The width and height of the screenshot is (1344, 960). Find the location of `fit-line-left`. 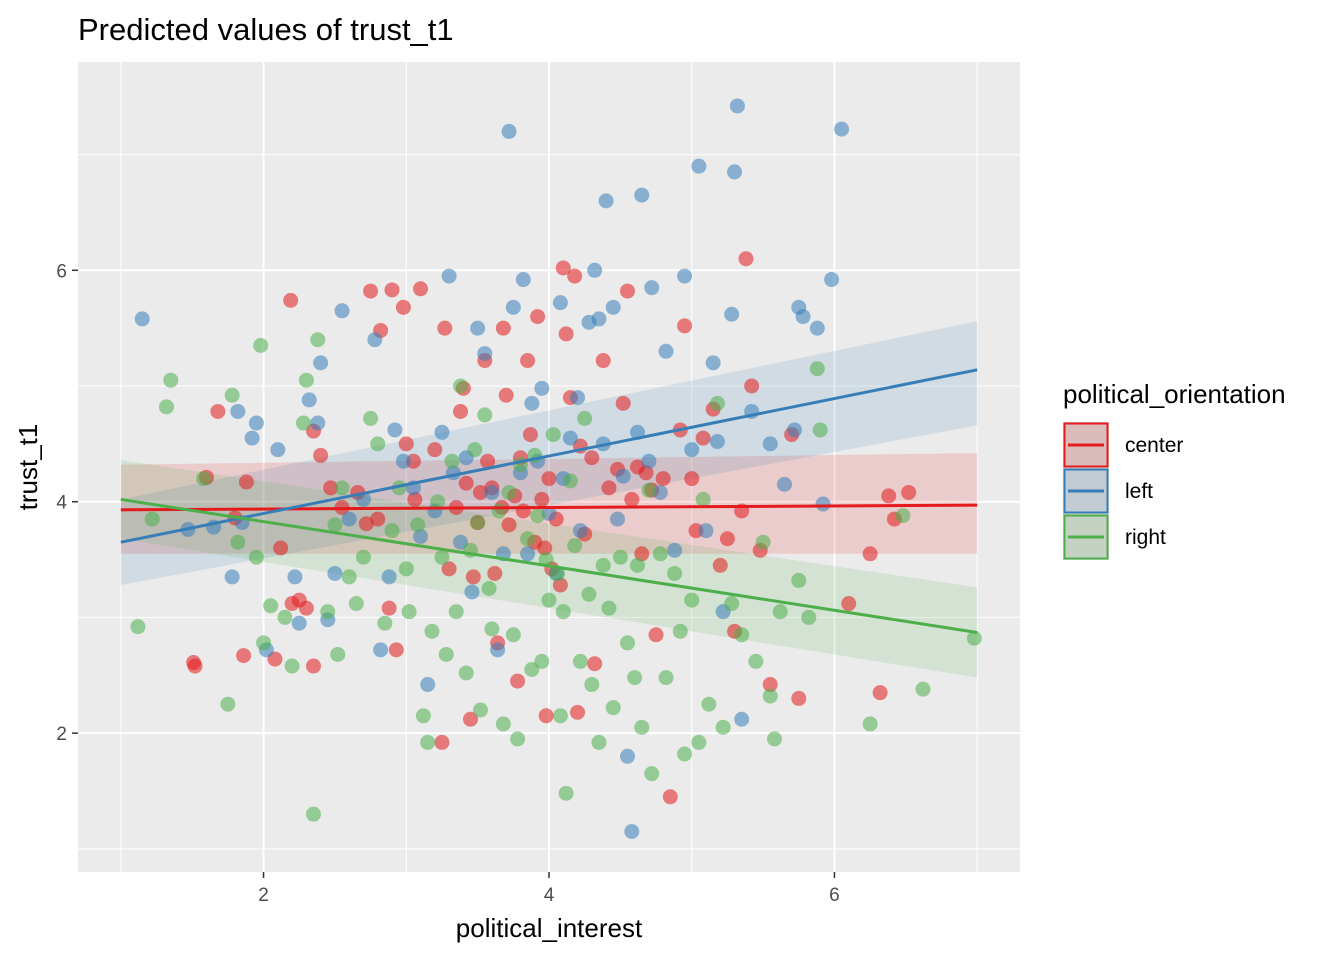

fit-line-left is located at coordinates (549, 456).